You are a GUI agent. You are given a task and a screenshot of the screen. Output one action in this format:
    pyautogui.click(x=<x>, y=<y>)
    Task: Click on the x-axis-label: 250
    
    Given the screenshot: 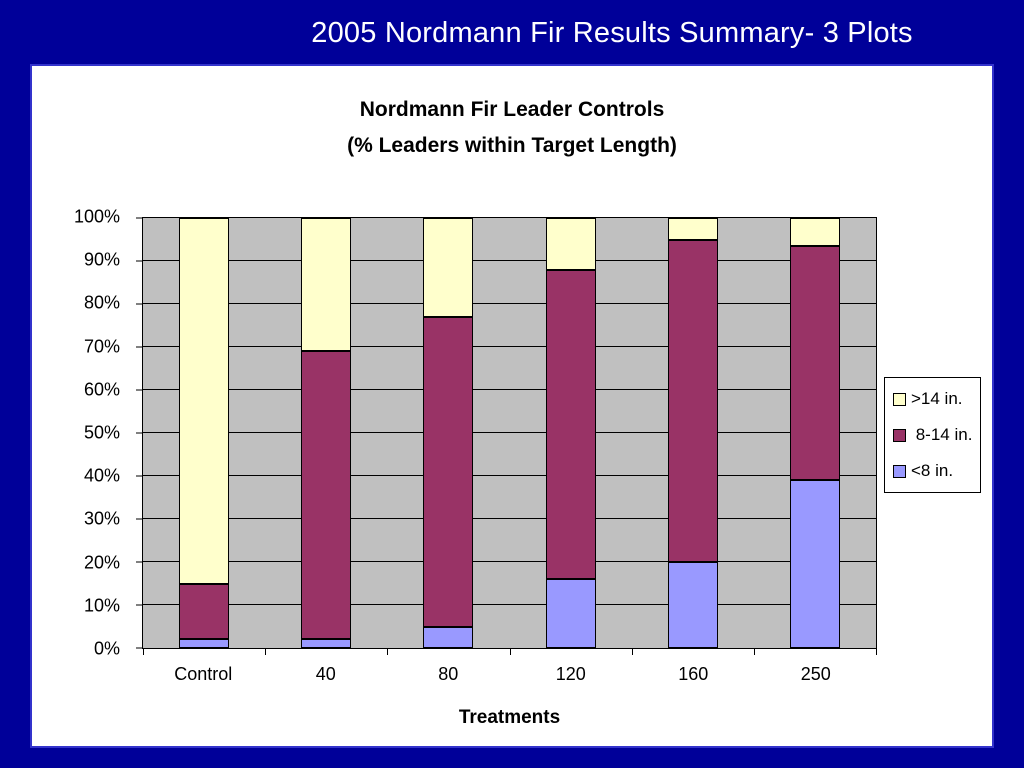 What is the action you would take?
    pyautogui.click(x=815, y=674)
    